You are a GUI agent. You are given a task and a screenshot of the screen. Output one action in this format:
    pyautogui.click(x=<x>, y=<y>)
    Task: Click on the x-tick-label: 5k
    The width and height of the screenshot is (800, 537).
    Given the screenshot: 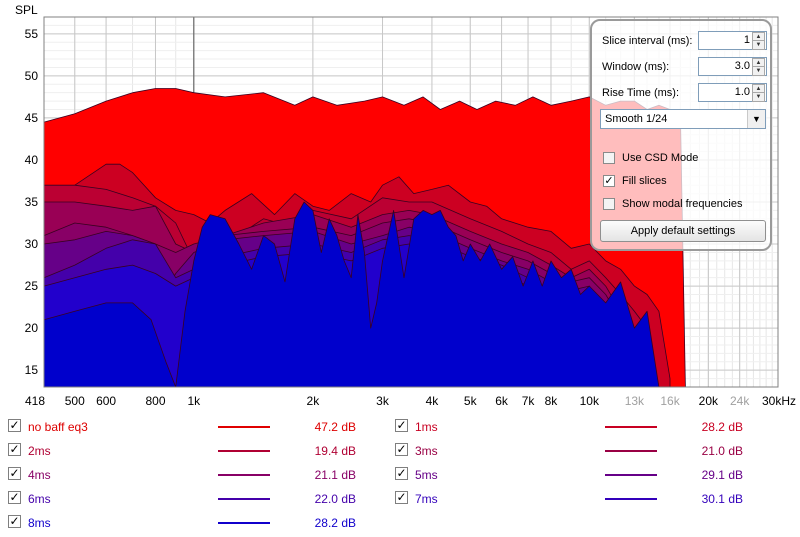 What is the action you would take?
    pyautogui.click(x=471, y=401)
    